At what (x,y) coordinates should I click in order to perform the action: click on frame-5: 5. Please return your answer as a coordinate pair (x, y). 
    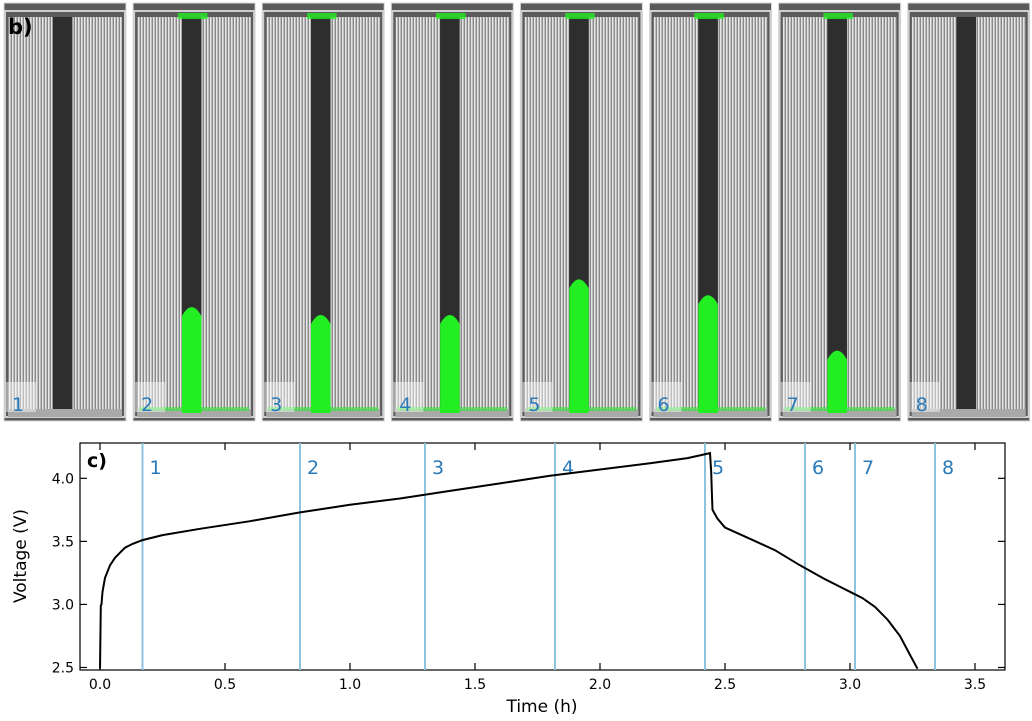
    Looking at the image, I should click on (581, 212).